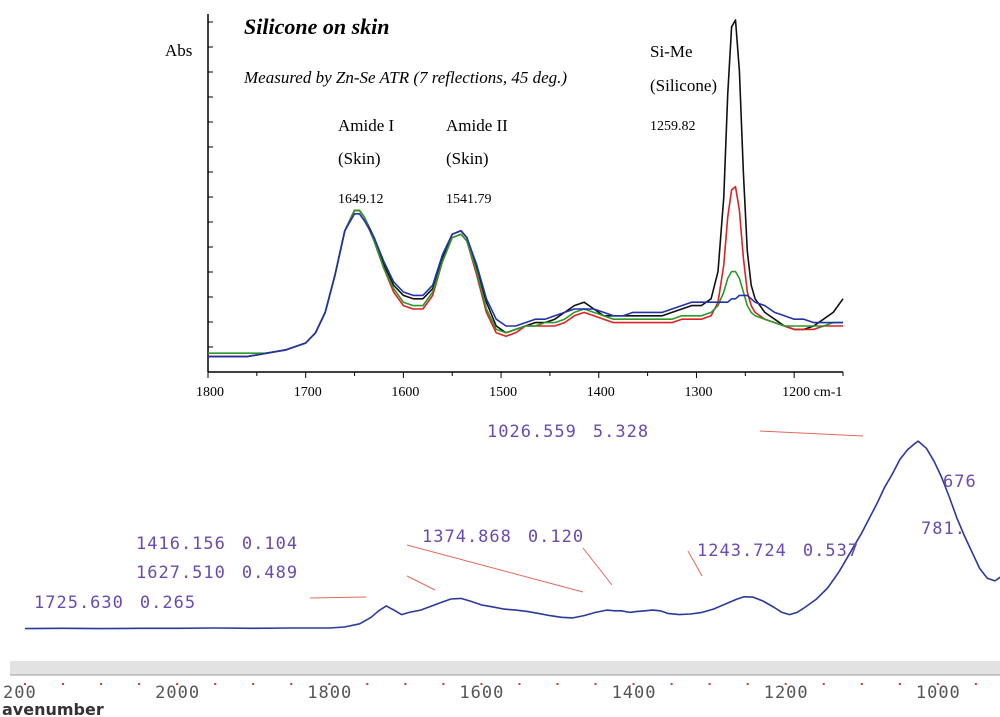 The width and height of the screenshot is (1000, 717). I want to click on top-x-tick-label: 1800, so click(210, 392).